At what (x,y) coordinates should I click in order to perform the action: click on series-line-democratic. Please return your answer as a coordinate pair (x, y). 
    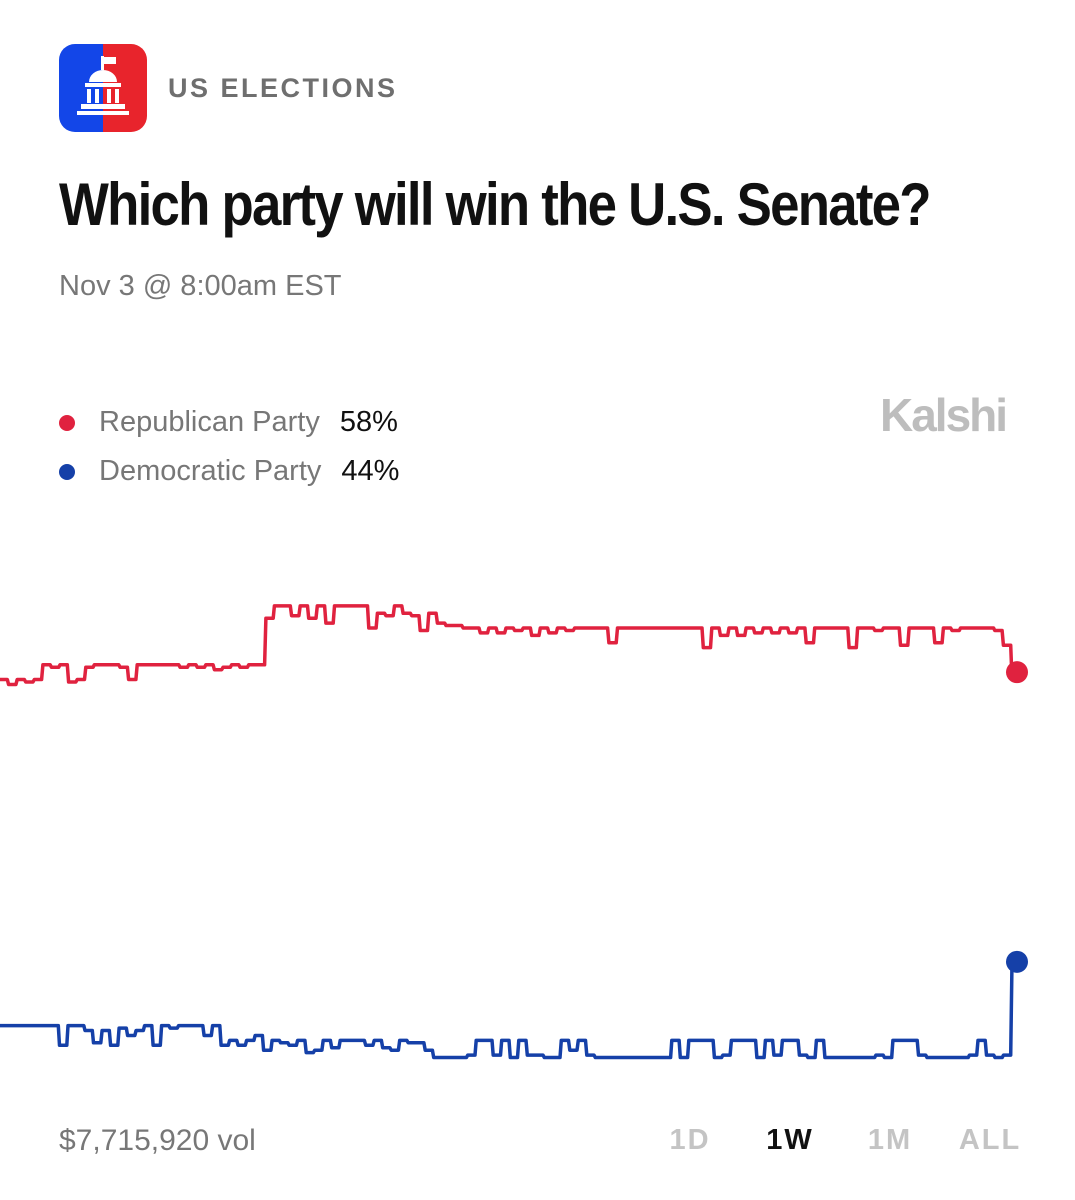
    Looking at the image, I should click on (509, 1010).